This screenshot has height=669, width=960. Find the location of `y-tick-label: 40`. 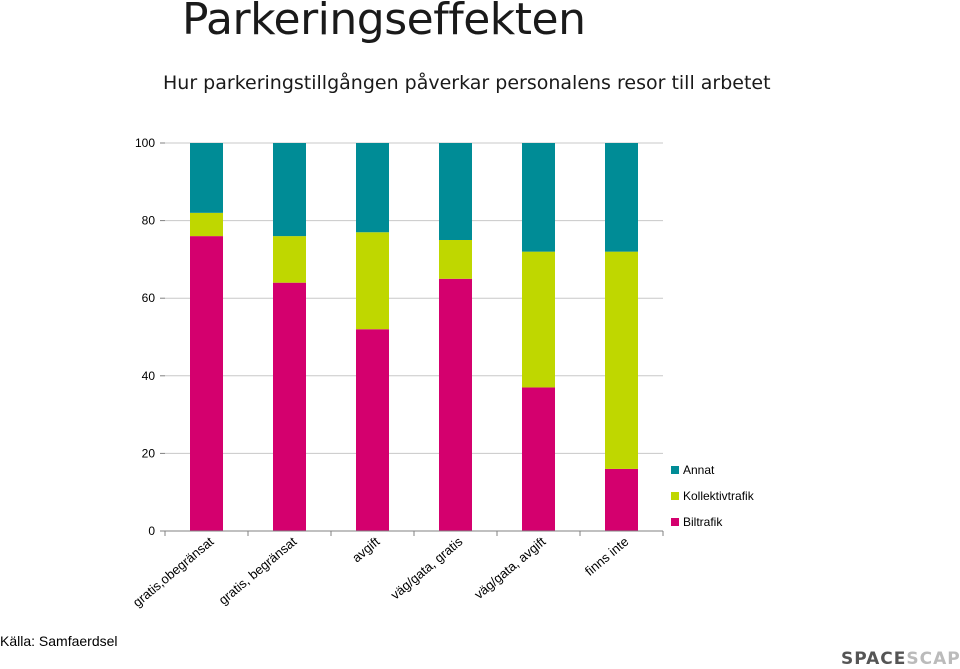

y-tick-label: 40 is located at coordinates (149, 376).